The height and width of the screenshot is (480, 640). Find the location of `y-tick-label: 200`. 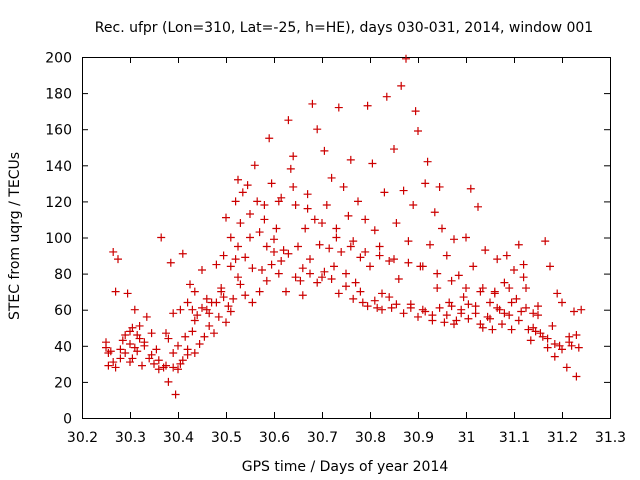

y-tick-label: 200 is located at coordinates (58, 59).